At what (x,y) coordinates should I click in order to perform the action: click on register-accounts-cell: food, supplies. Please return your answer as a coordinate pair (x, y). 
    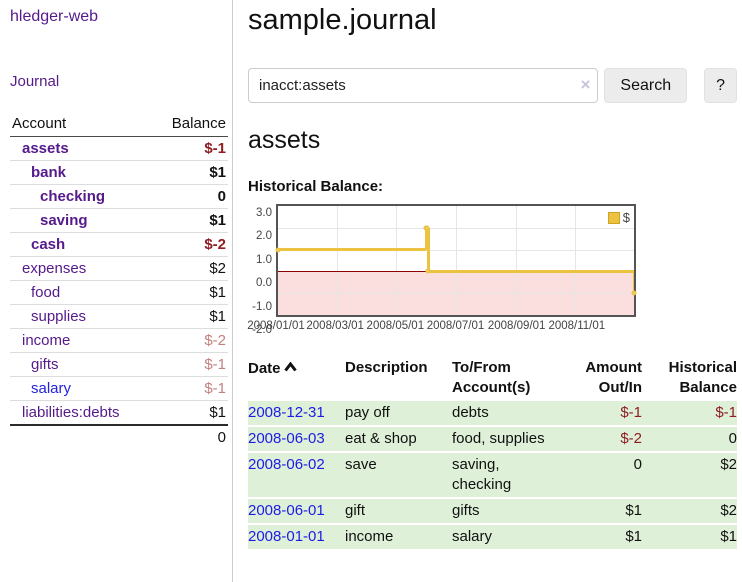
    Looking at the image, I should click on (507, 439).